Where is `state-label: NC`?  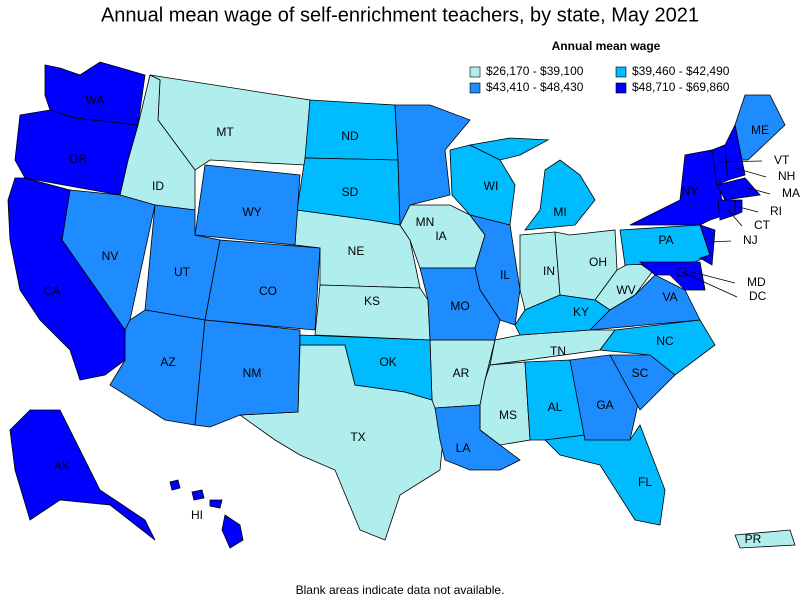 state-label: NC is located at coordinates (665, 341).